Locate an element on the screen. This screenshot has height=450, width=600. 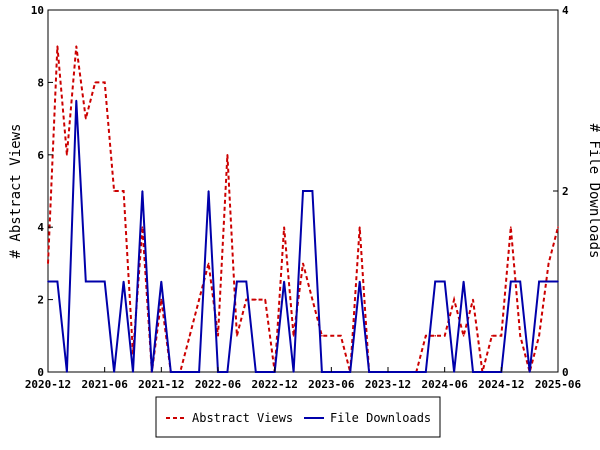
x-tick-label: 2023-12 is located at coordinates (388, 384).